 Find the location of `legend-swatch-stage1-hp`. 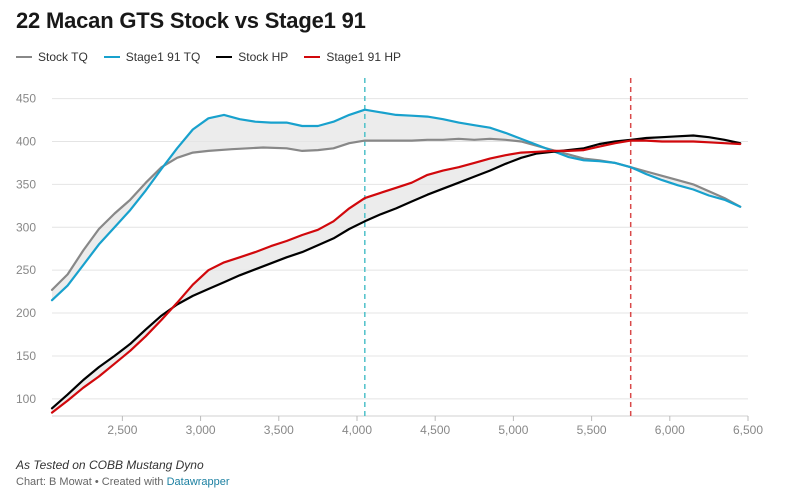

legend-swatch-stage1-hp is located at coordinates (312, 57).